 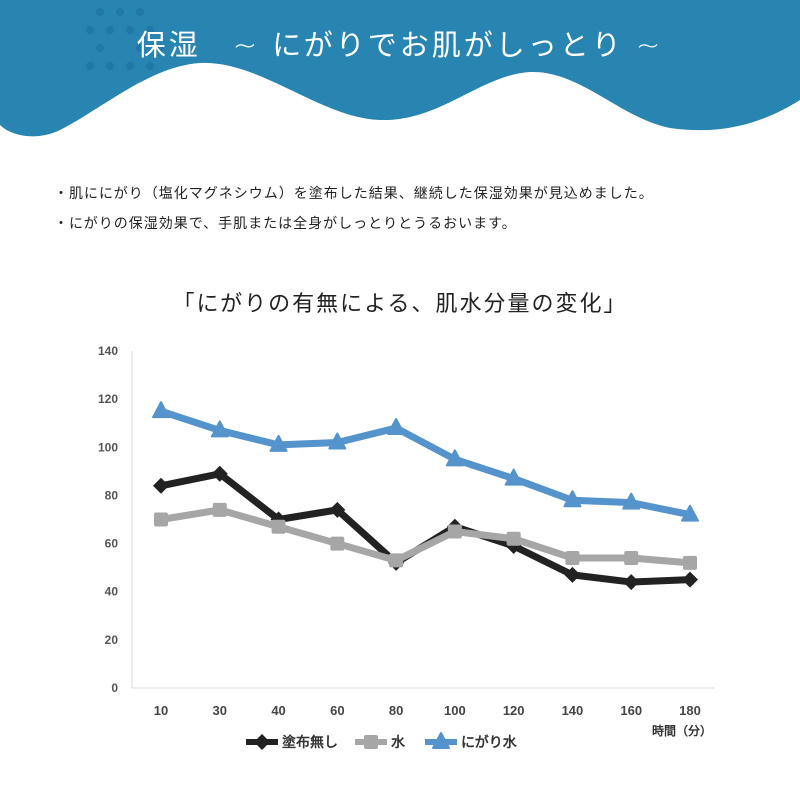 What do you see at coordinates (371, 742) in the screenshot?
I see `legend-marker-water` at bounding box center [371, 742].